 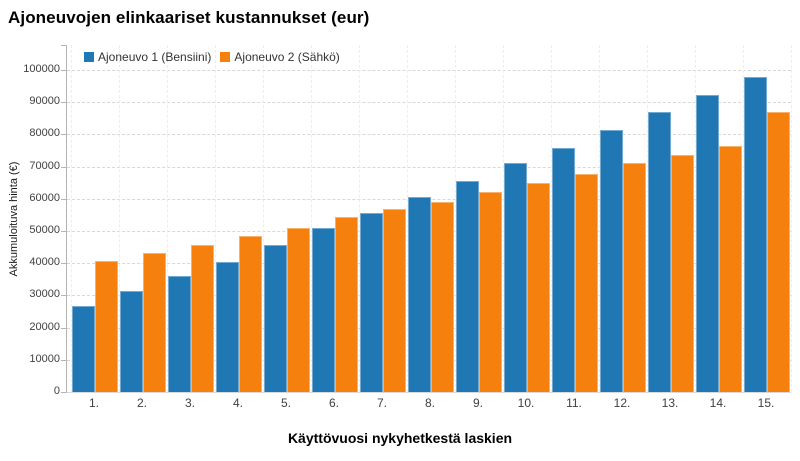 What do you see at coordinates (400, 438) in the screenshot?
I see `x-axis-title: Käyttövuosi nykyhetkestä laskien` at bounding box center [400, 438].